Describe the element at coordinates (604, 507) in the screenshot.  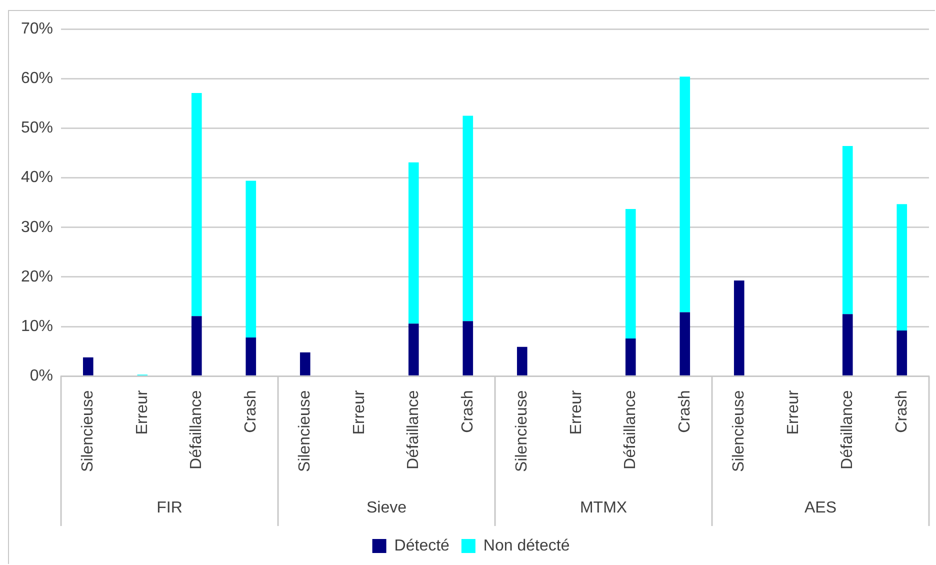
I see `text: MTMX` at that location.